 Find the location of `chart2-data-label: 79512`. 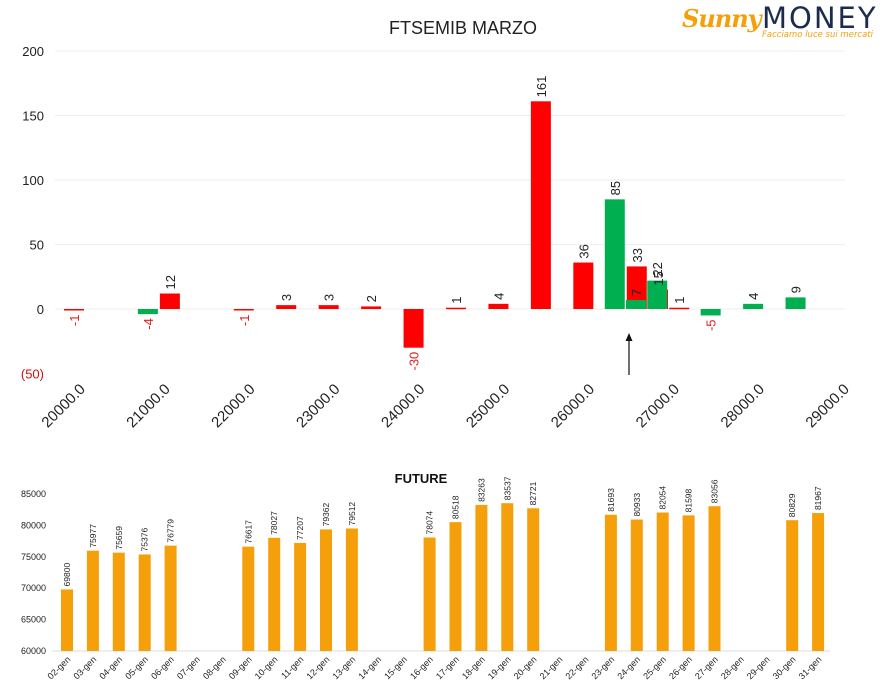

chart2-data-label: 79512 is located at coordinates (352, 514).